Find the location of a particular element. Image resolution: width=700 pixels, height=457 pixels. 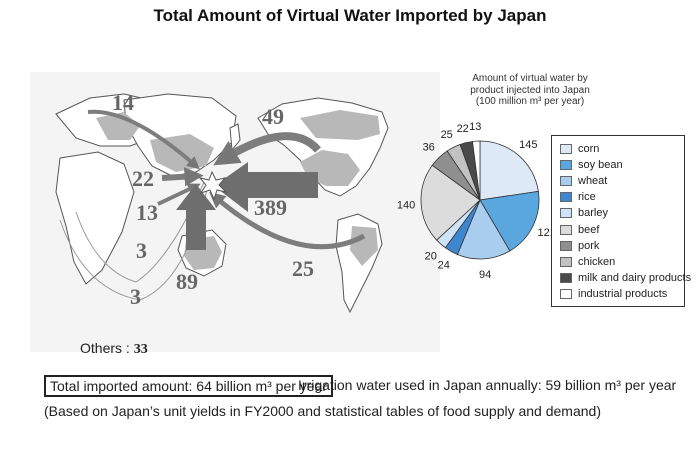

legend-label: soy bean is located at coordinates (600, 165).